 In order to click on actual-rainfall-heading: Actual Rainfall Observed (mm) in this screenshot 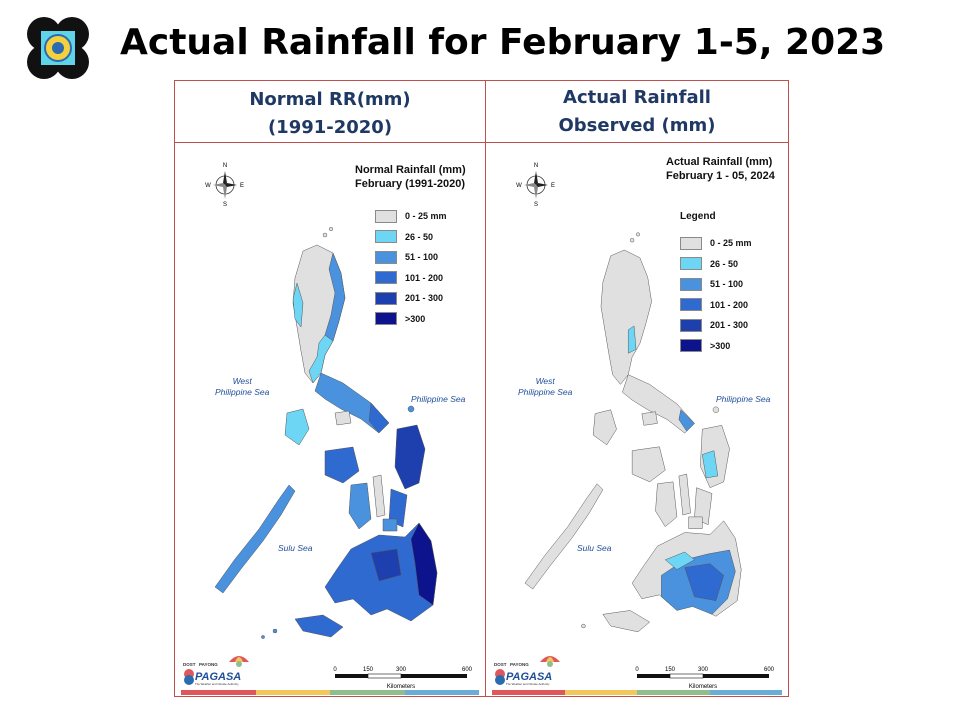, I will do `click(637, 112)`.